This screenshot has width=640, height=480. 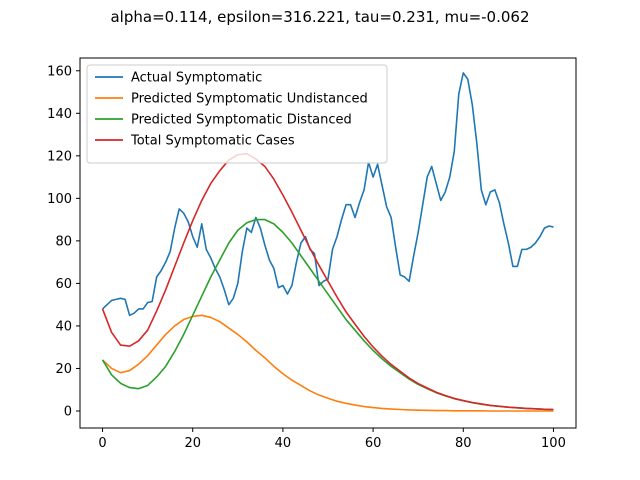 I want to click on x-tick-label: 100, so click(x=553, y=443).